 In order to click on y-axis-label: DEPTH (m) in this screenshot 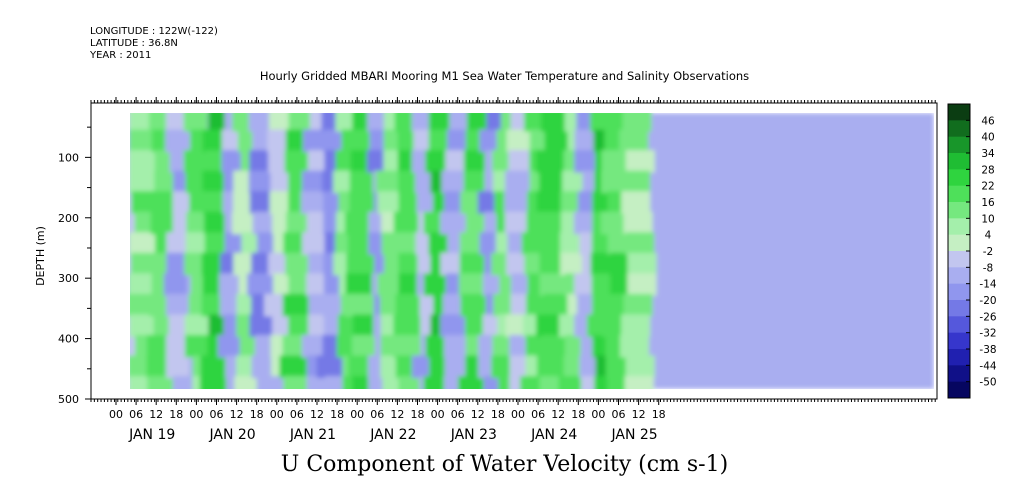, I will do `click(40, 256)`.